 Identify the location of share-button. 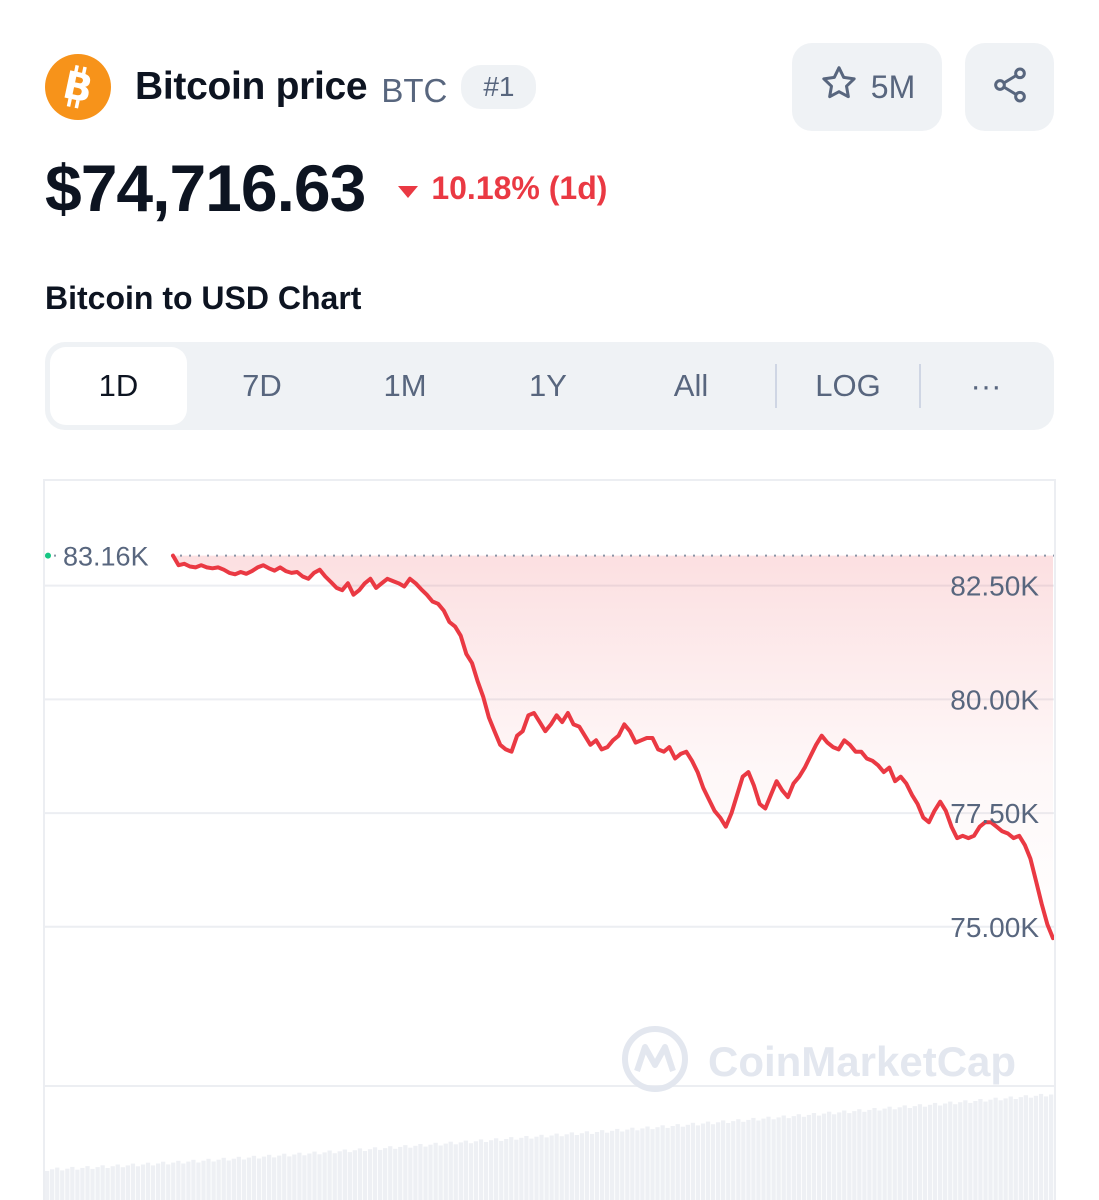
(1009, 87).